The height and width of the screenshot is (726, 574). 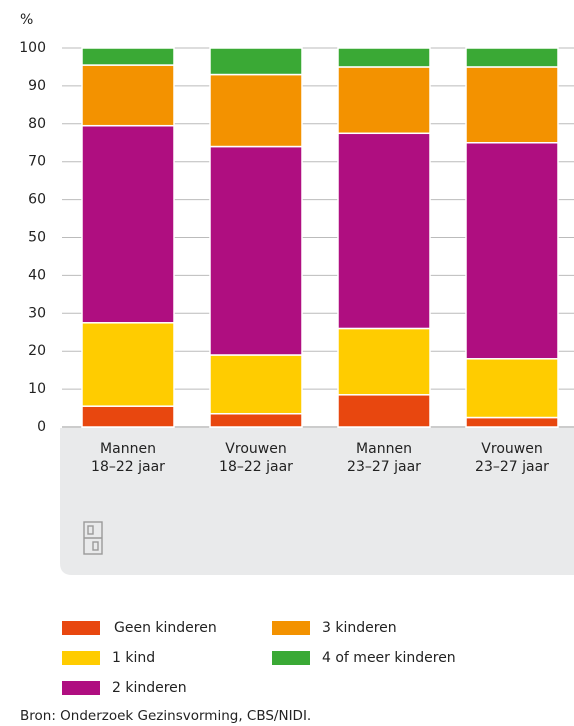 I want to click on legend-label: 1 kind, so click(x=133, y=658).